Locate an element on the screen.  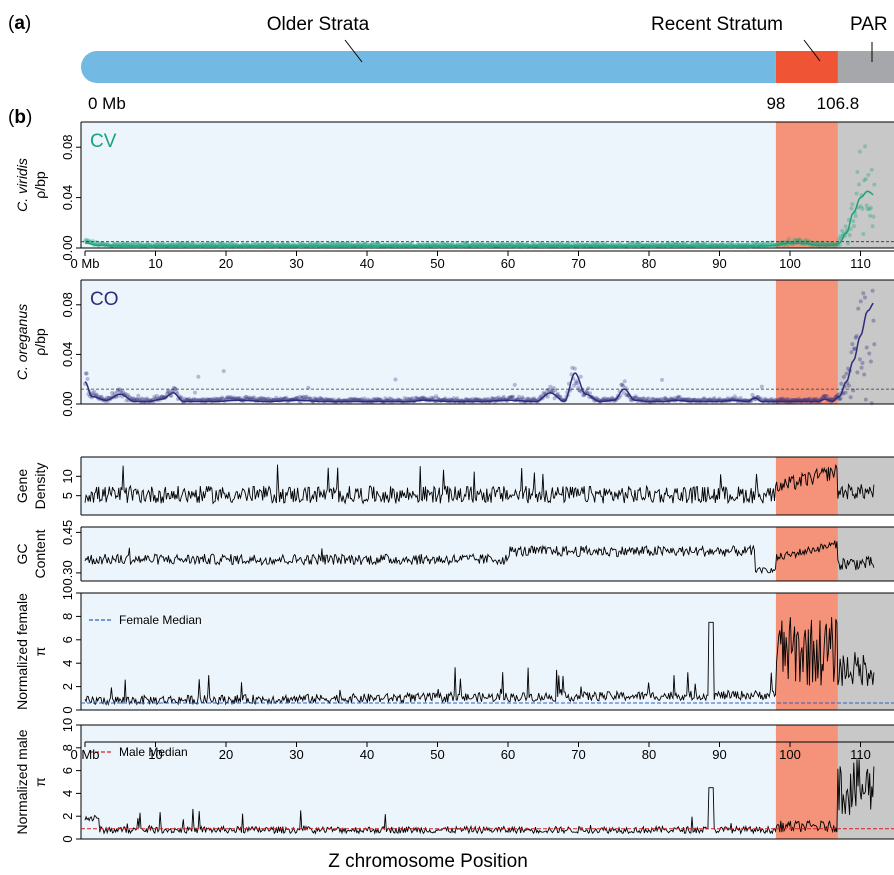
y-axis-label: Density is located at coordinates (40, 486).